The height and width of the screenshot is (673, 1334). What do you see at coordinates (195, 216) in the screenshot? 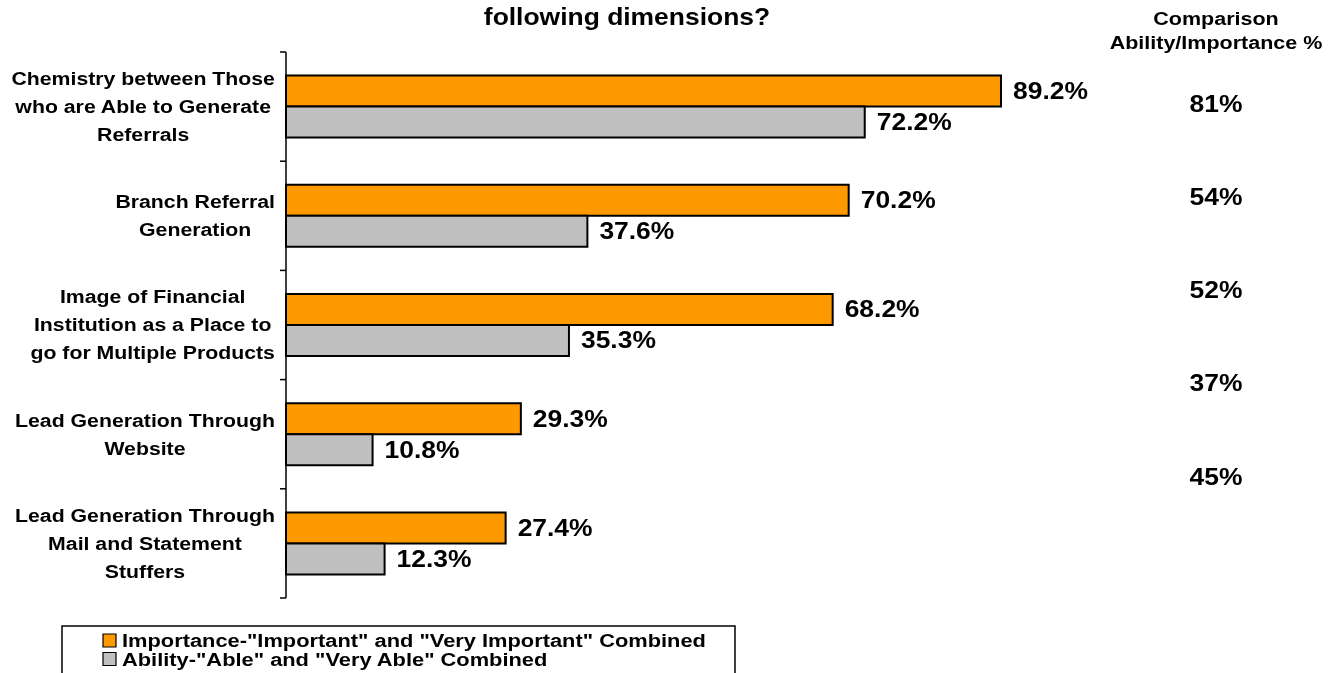
I see `y-tick-label: Branch Referral Generation` at bounding box center [195, 216].